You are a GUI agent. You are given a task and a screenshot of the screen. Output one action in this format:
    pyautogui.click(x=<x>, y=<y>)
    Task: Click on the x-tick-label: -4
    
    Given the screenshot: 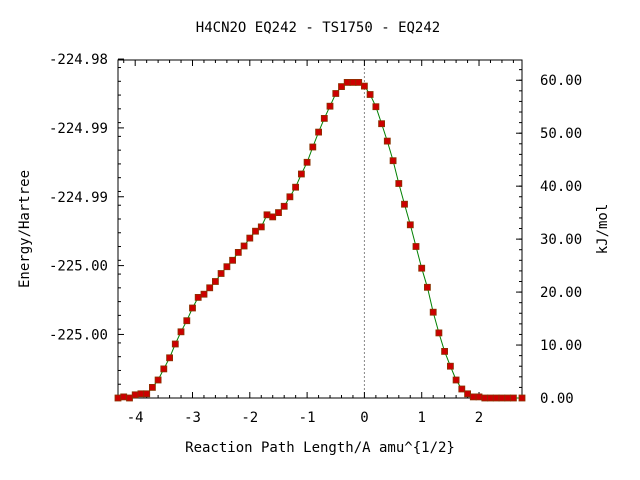 What is the action you would take?
    pyautogui.click(x=135, y=418)
    